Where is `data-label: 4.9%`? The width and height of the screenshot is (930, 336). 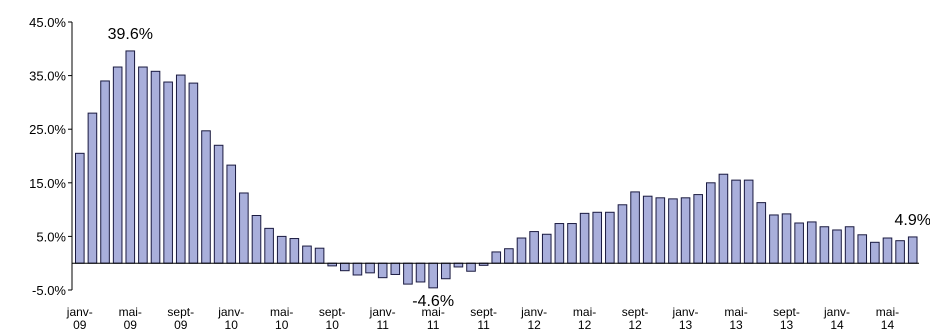 data-label: 4.9% is located at coordinates (912, 220).